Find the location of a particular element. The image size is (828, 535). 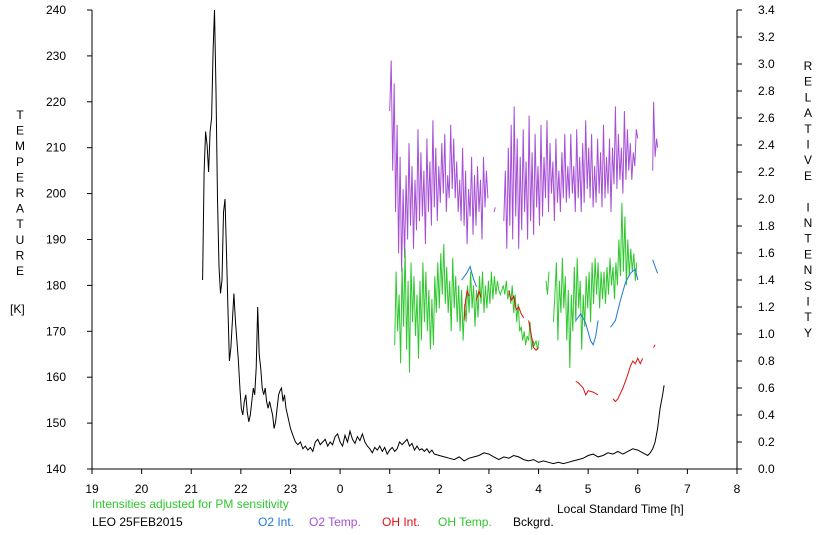

right-tick-label: 1.0 is located at coordinates (766, 334).